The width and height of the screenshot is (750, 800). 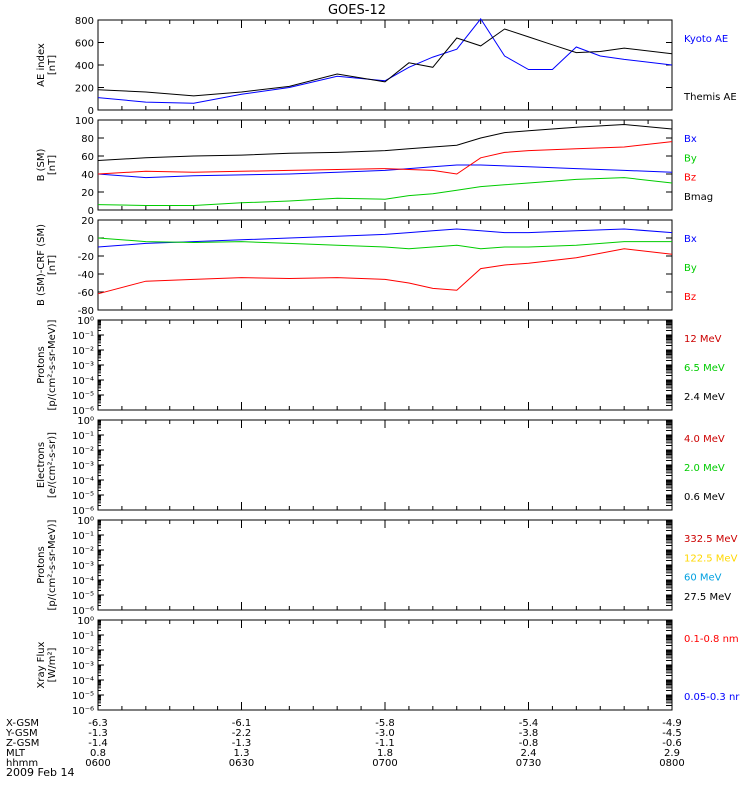 I want to click on y-axis-label: B (SM)[nT], so click(x=47, y=164).